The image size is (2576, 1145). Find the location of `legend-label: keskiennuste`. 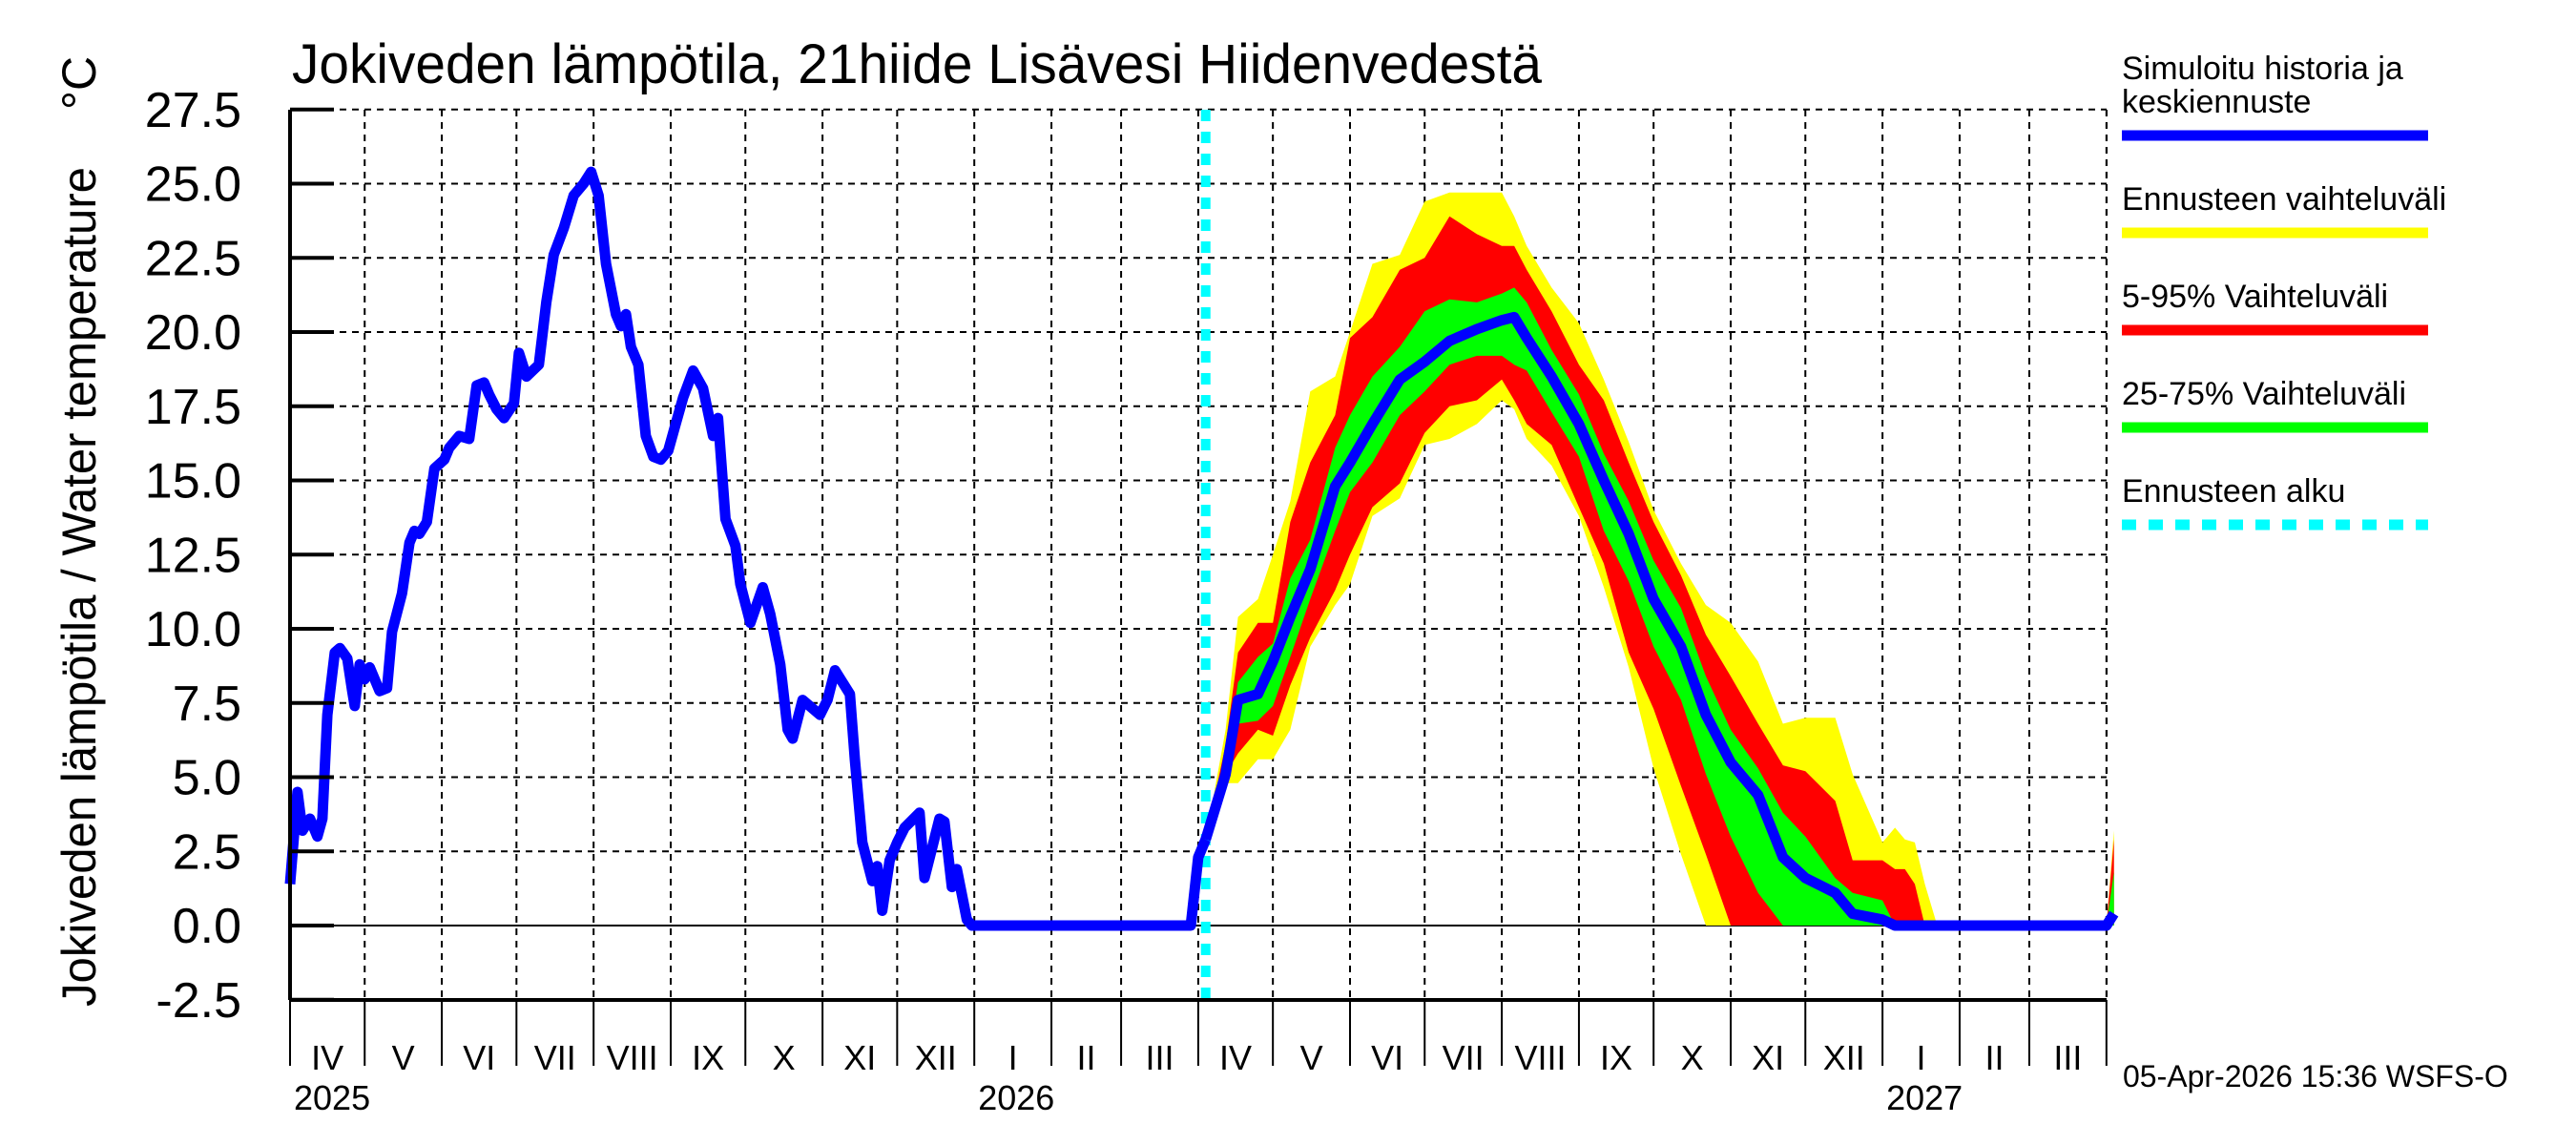

legend-label: keskiennuste is located at coordinates (2216, 102).